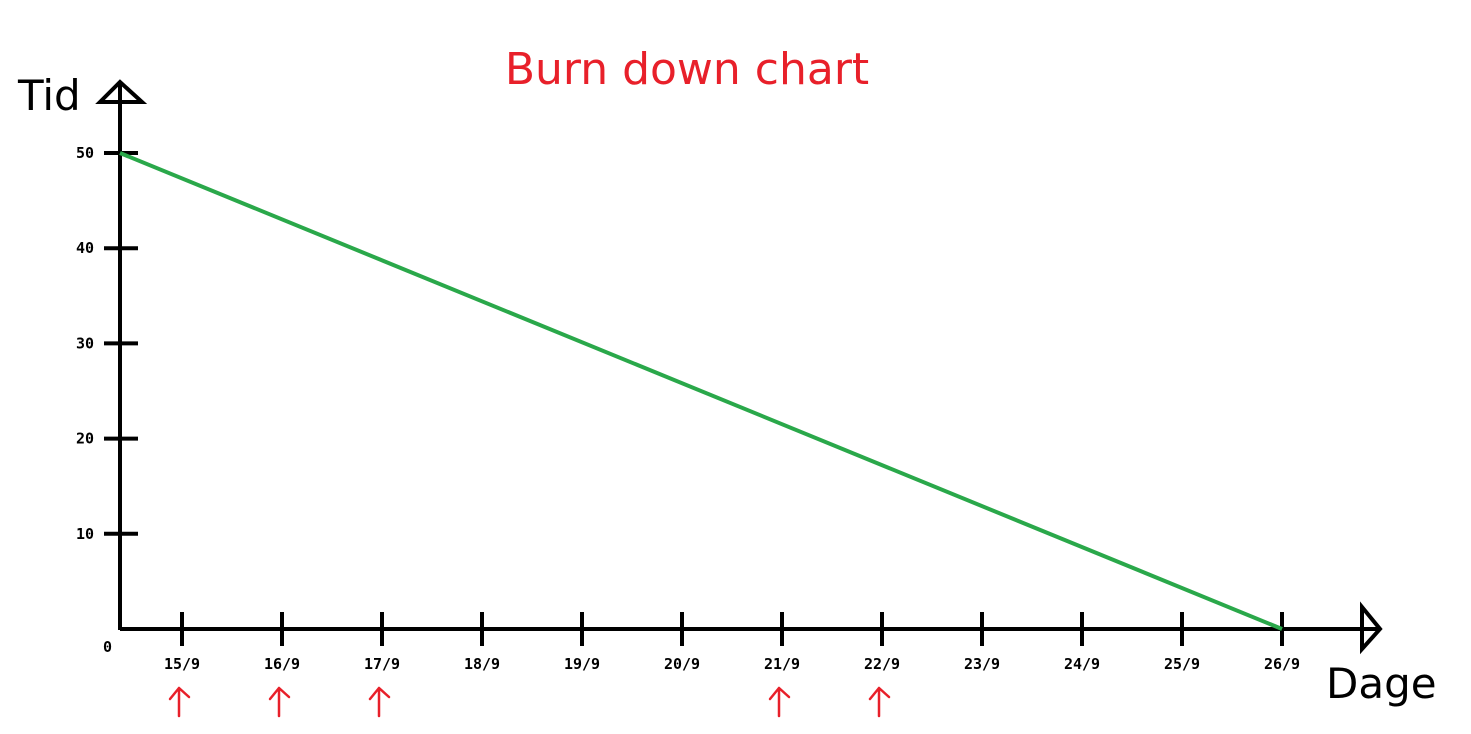 This screenshot has height=734, width=1471. I want to click on x-axis-title: Dage, so click(1381, 683).